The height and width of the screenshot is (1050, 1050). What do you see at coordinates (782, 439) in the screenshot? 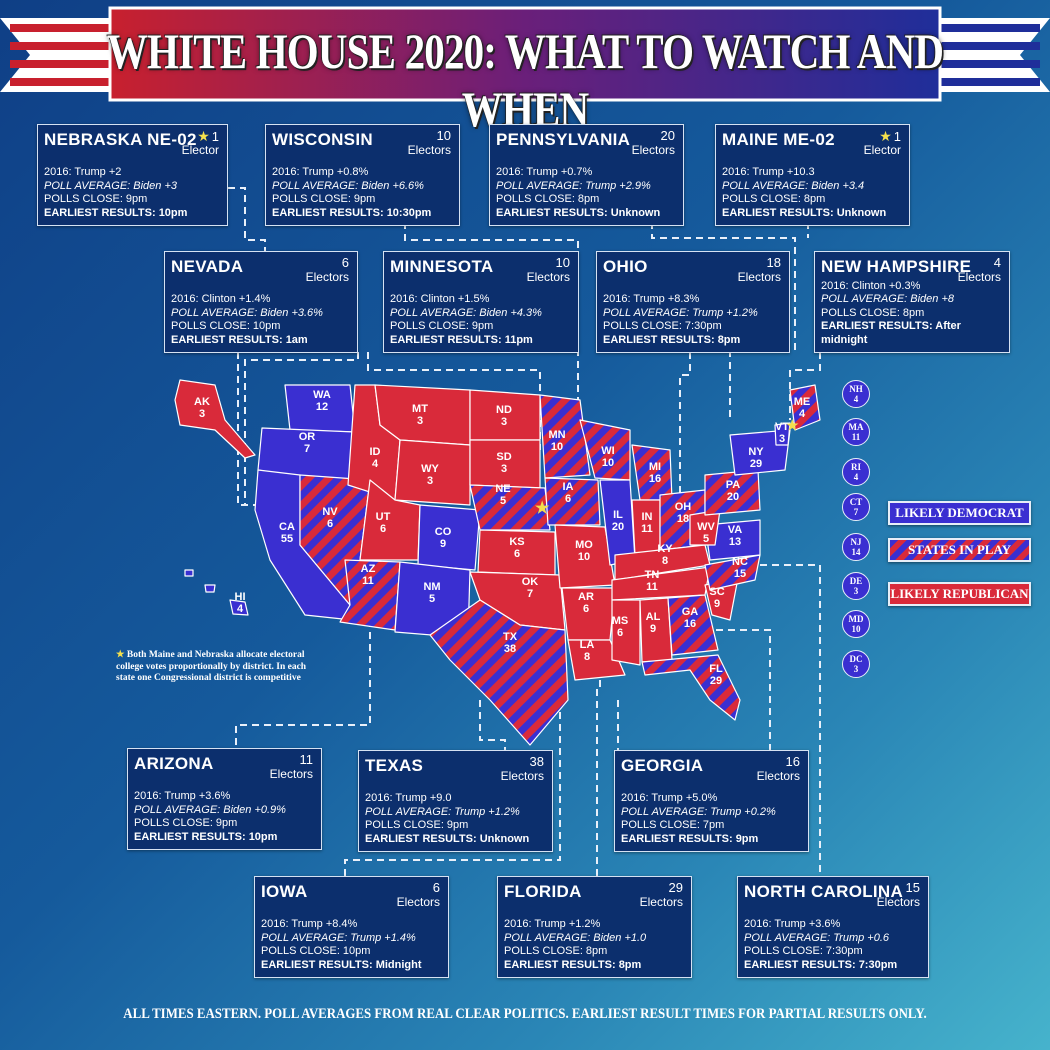
I see `state-ev-vt: 3` at bounding box center [782, 439].